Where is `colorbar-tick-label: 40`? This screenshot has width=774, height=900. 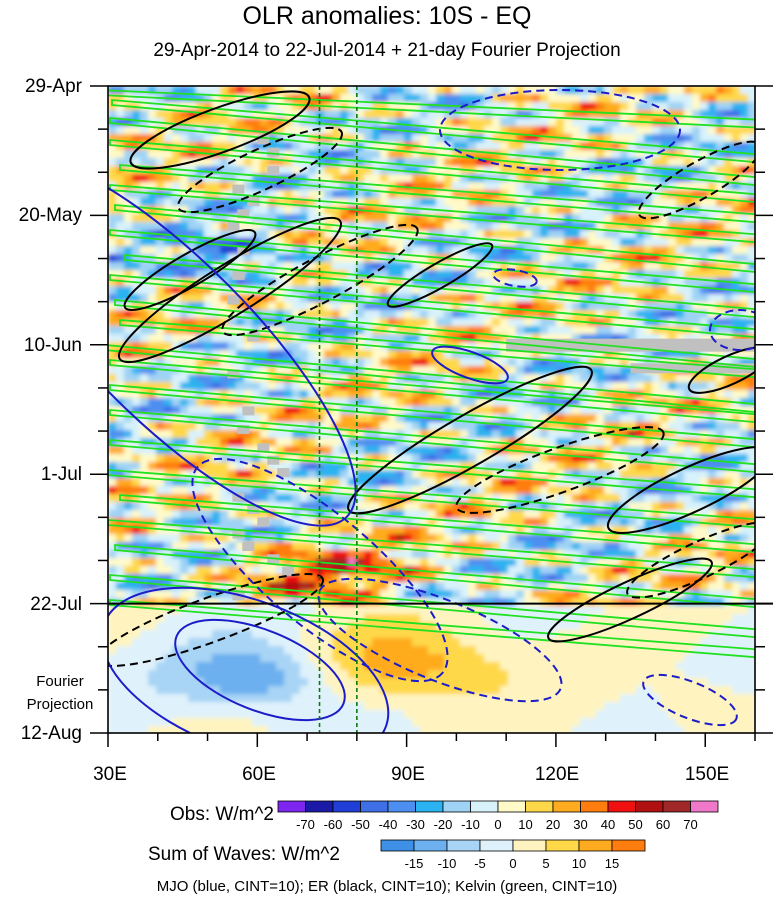 colorbar-tick-label: 40 is located at coordinates (608, 824).